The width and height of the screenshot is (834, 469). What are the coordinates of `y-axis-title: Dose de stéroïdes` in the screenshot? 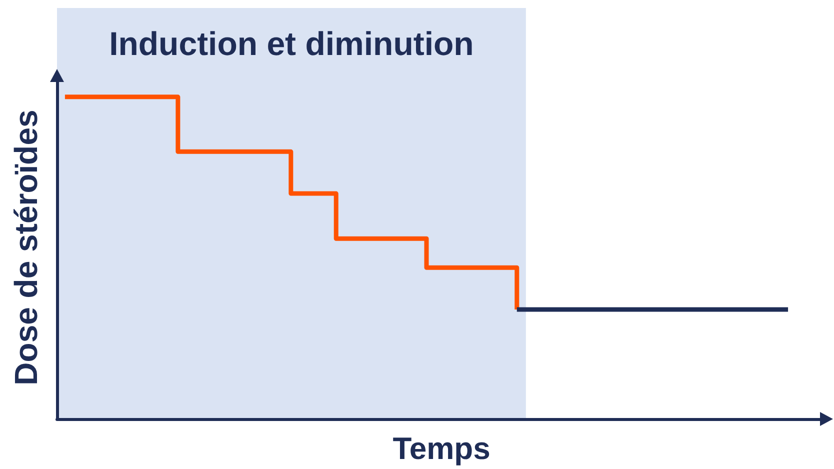 It's located at (26, 248).